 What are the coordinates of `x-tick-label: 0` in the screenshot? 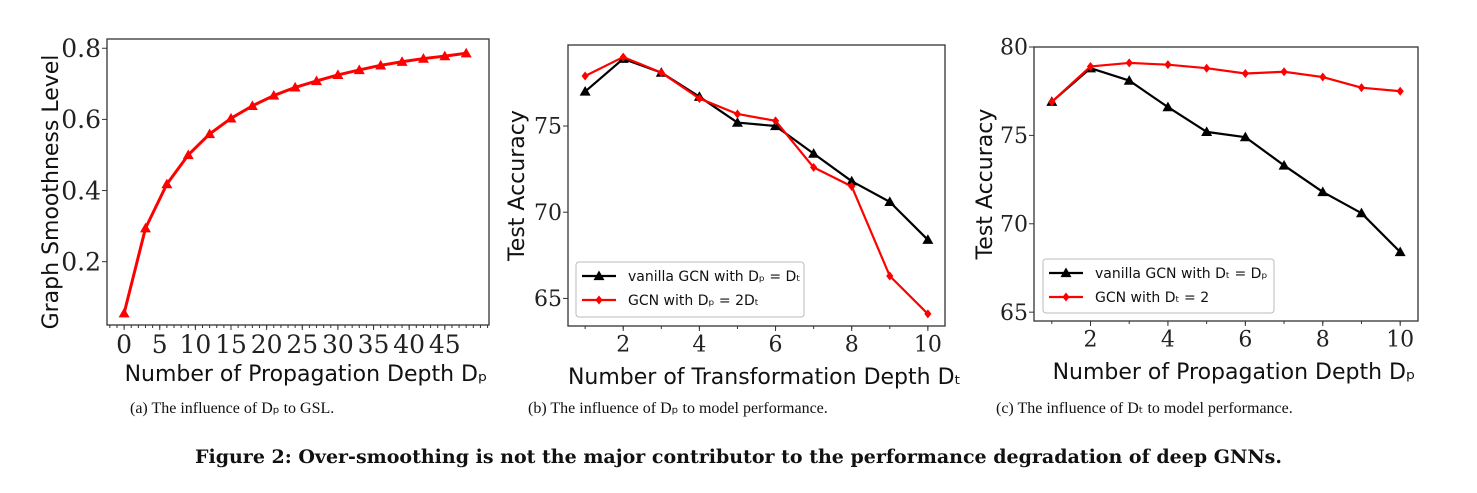 It's located at (124, 344).